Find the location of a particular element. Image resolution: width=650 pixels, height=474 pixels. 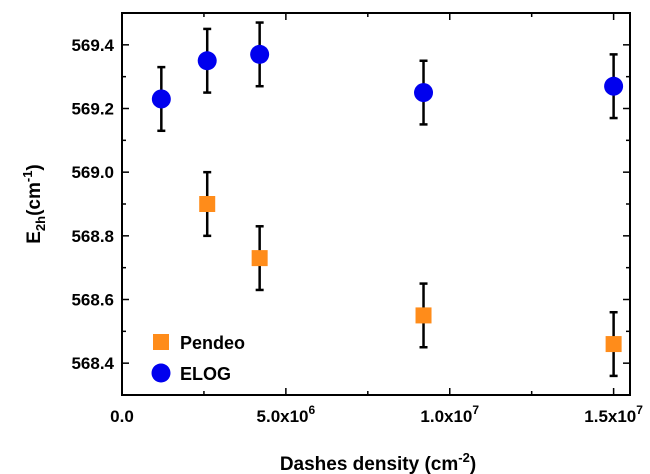

y-tick-label: 569.0 is located at coordinates (92, 172).